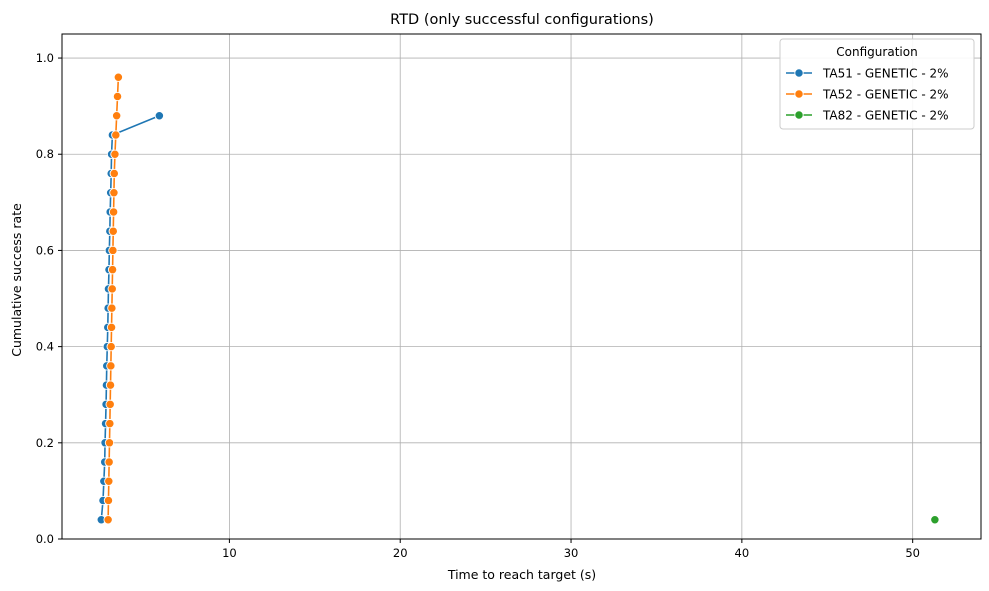  I want to click on x-tick-label: 20, so click(400, 553).